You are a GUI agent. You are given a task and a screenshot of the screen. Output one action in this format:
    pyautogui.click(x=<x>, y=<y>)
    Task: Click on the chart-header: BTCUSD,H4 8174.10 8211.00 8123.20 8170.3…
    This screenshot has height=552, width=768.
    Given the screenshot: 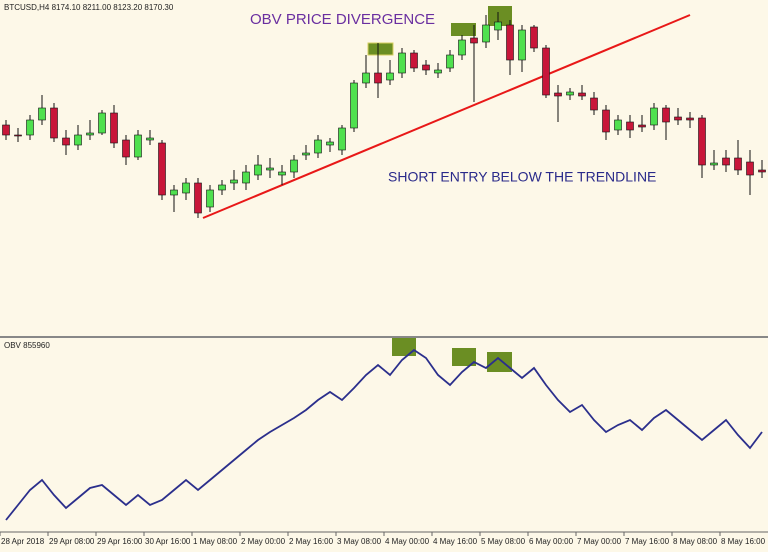 What is the action you would take?
    pyautogui.click(x=89, y=7)
    